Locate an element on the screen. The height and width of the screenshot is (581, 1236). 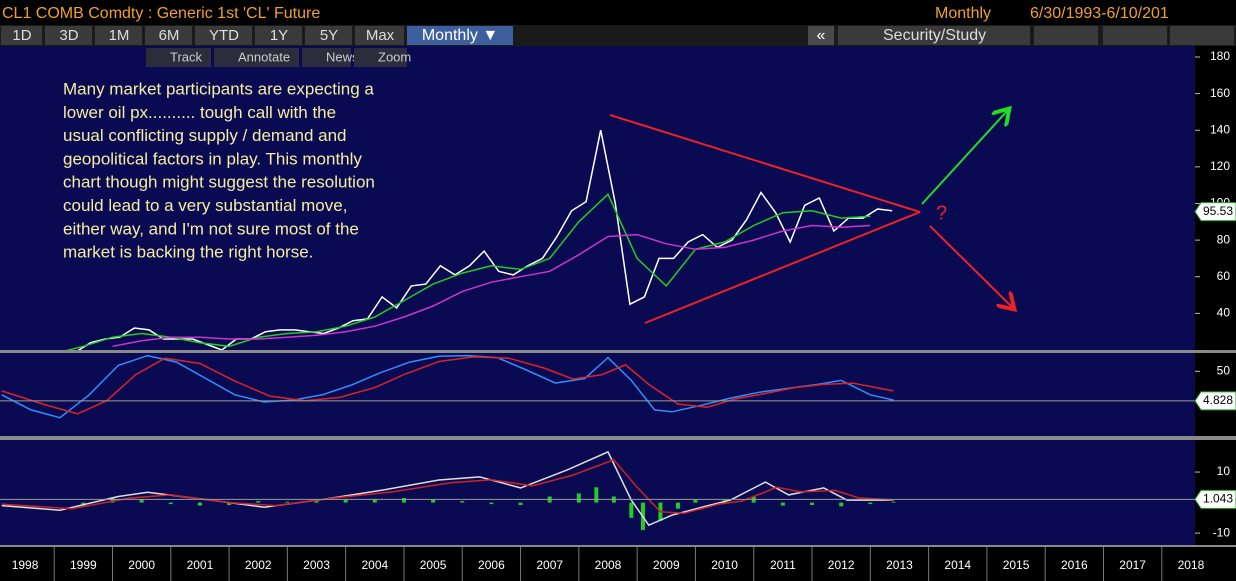
study-label: Security/Study is located at coordinates (934, 35).